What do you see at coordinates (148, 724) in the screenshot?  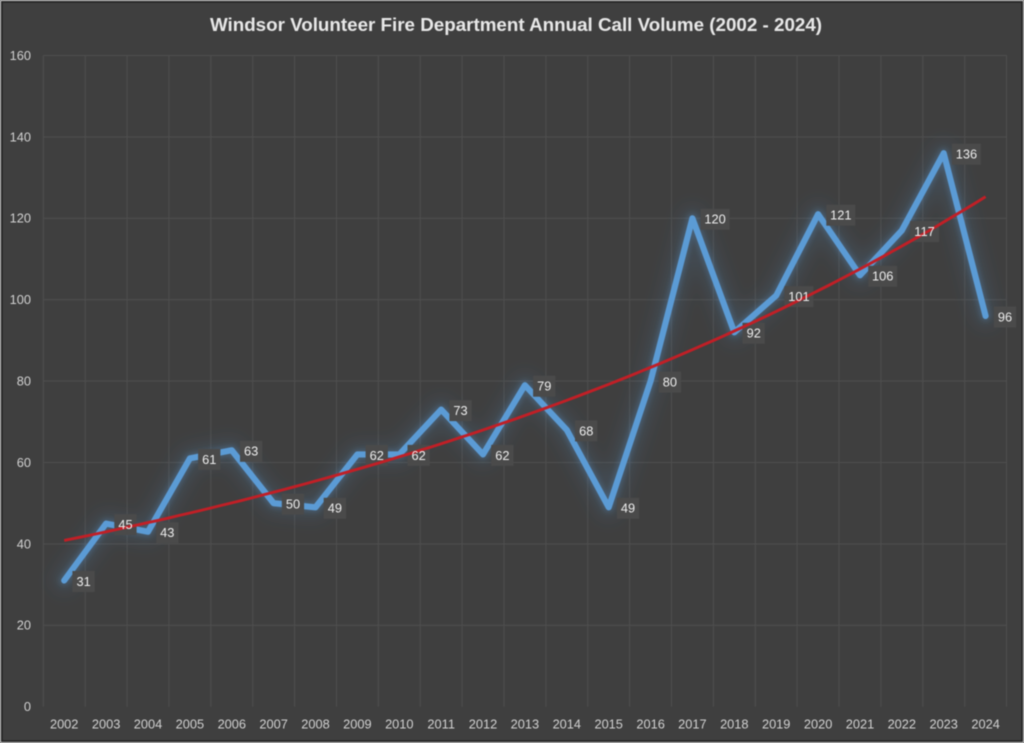 I see `svg-text: 2004` at bounding box center [148, 724].